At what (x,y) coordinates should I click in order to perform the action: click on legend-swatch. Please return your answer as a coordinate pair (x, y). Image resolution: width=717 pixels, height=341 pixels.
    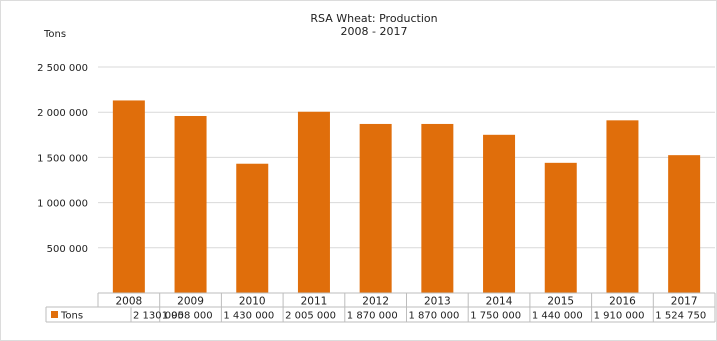
    Looking at the image, I should click on (54, 314).